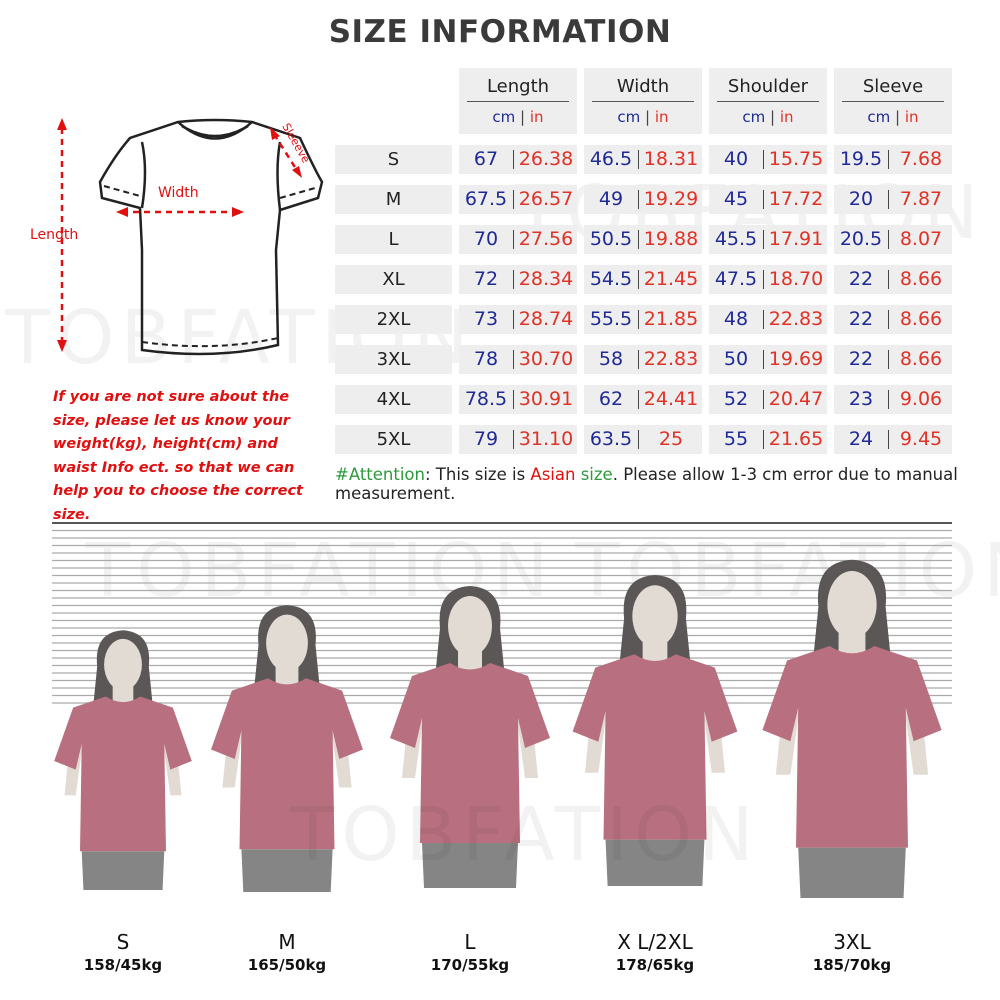 The width and height of the screenshot is (1000, 1000). I want to click on size-cell: 2XL, so click(393, 319).